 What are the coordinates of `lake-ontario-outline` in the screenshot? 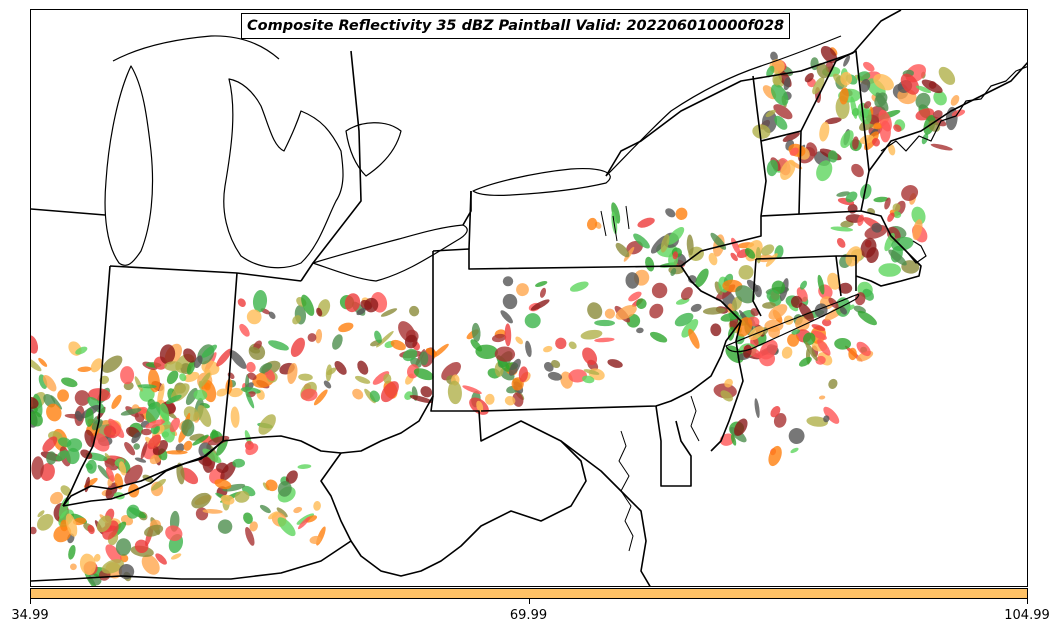 It's located at (541, 182).